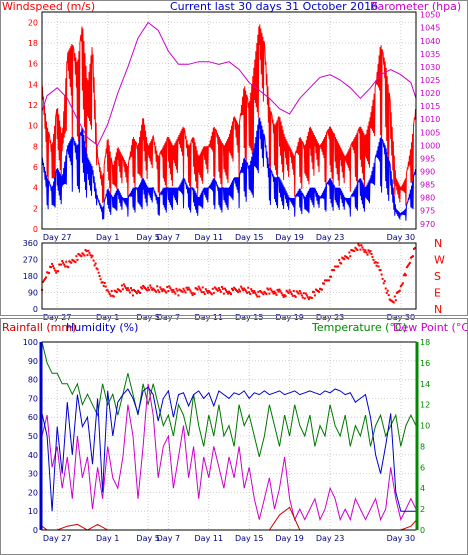  Describe the element at coordinates (249, 237) in the screenshot. I see `x-tick-label: Day 15` at that location.